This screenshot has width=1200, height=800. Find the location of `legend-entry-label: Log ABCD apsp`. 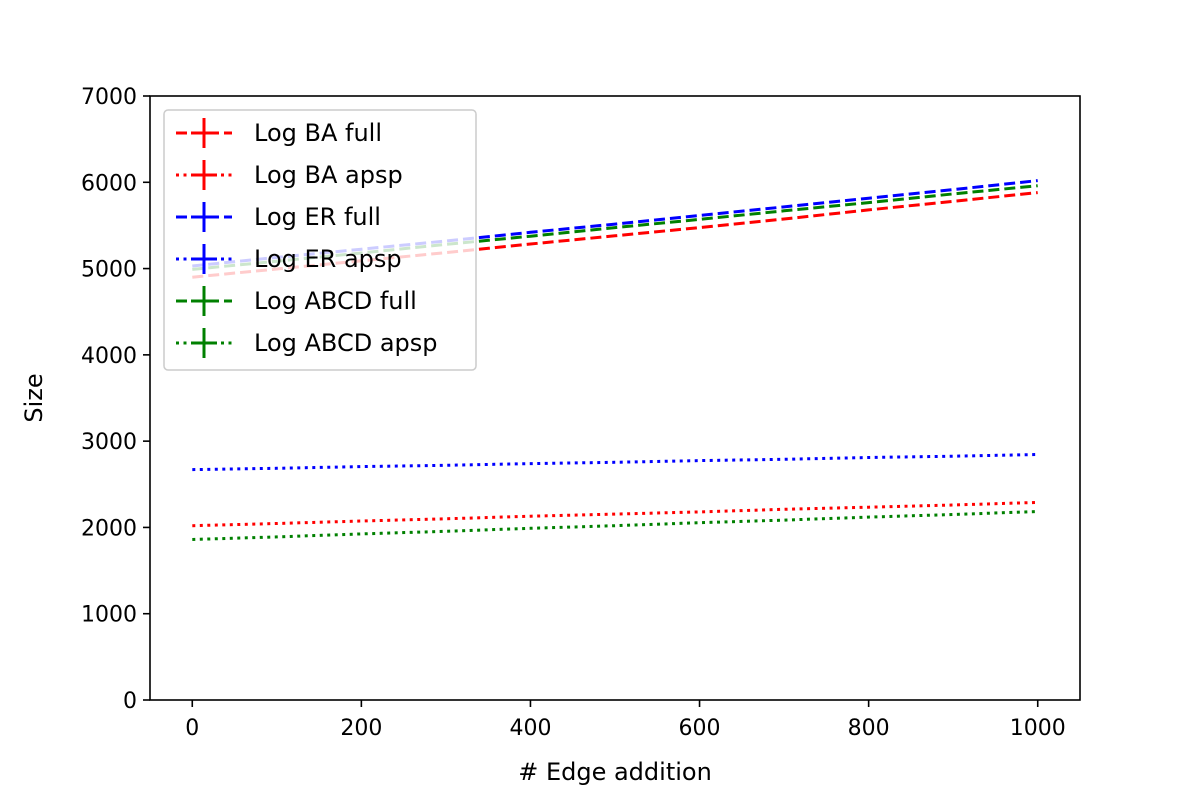

legend-entry-label: Log ABCD apsp is located at coordinates (346, 343).